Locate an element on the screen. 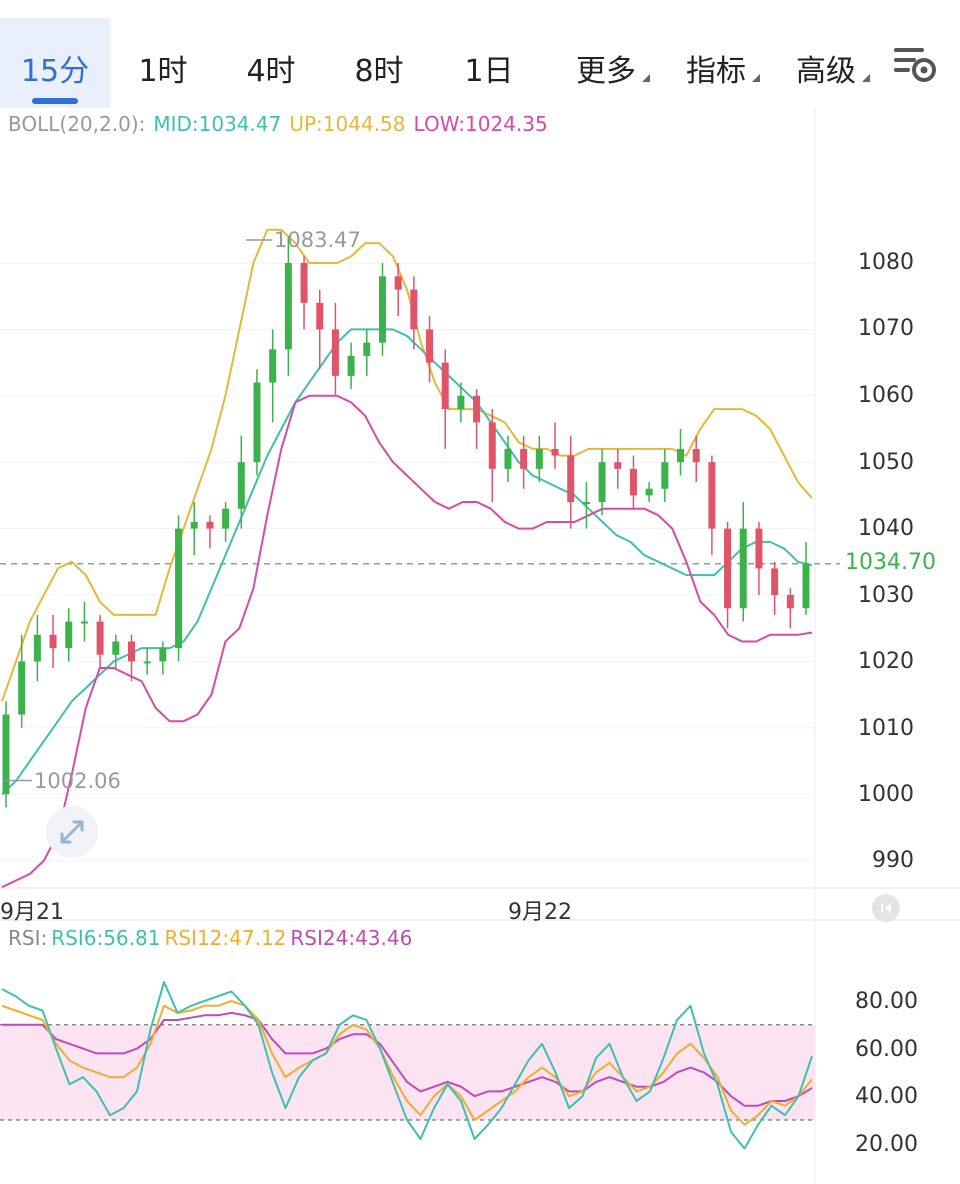 The height and width of the screenshot is (1184, 960). tab-4h-label: 4时 is located at coordinates (271, 71).